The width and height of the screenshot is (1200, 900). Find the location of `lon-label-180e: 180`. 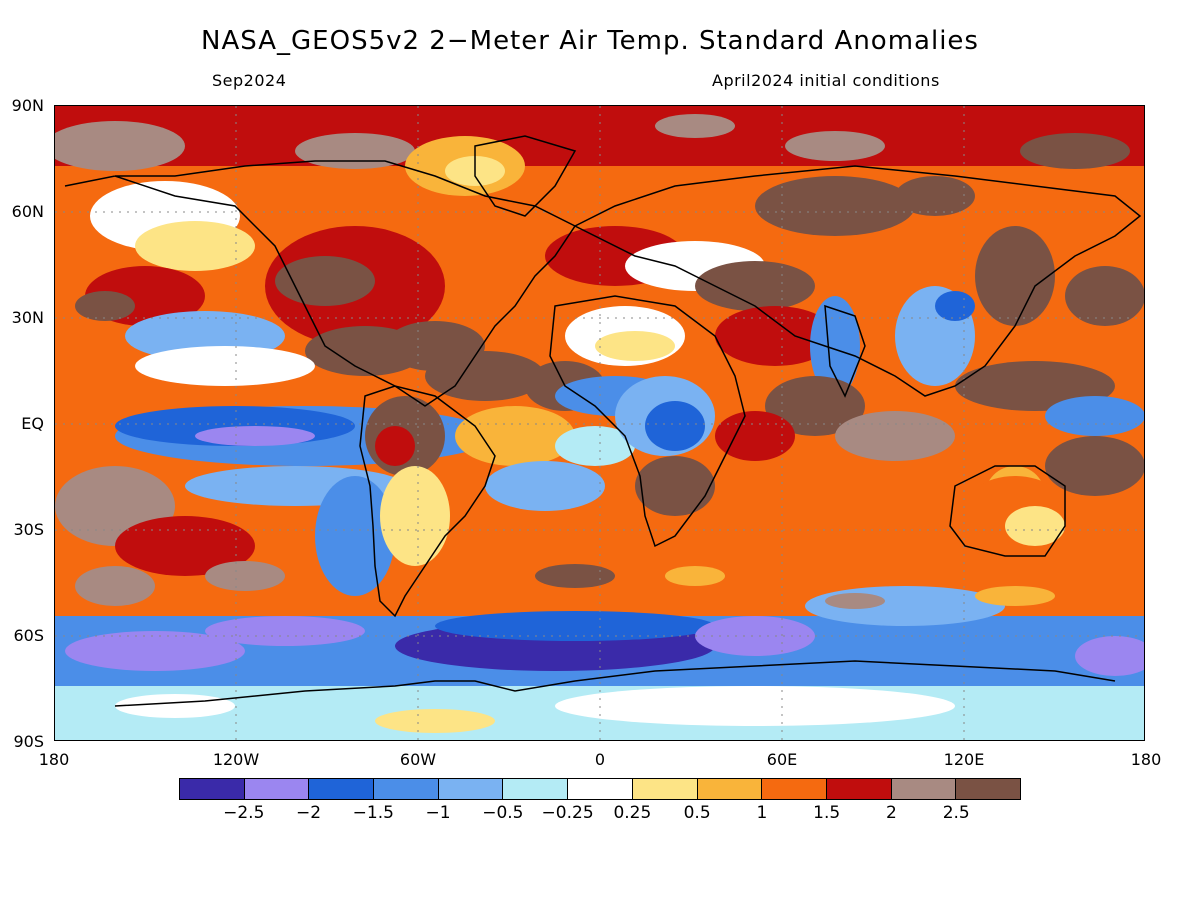

lon-label-180e: 180 is located at coordinates (1146, 759).